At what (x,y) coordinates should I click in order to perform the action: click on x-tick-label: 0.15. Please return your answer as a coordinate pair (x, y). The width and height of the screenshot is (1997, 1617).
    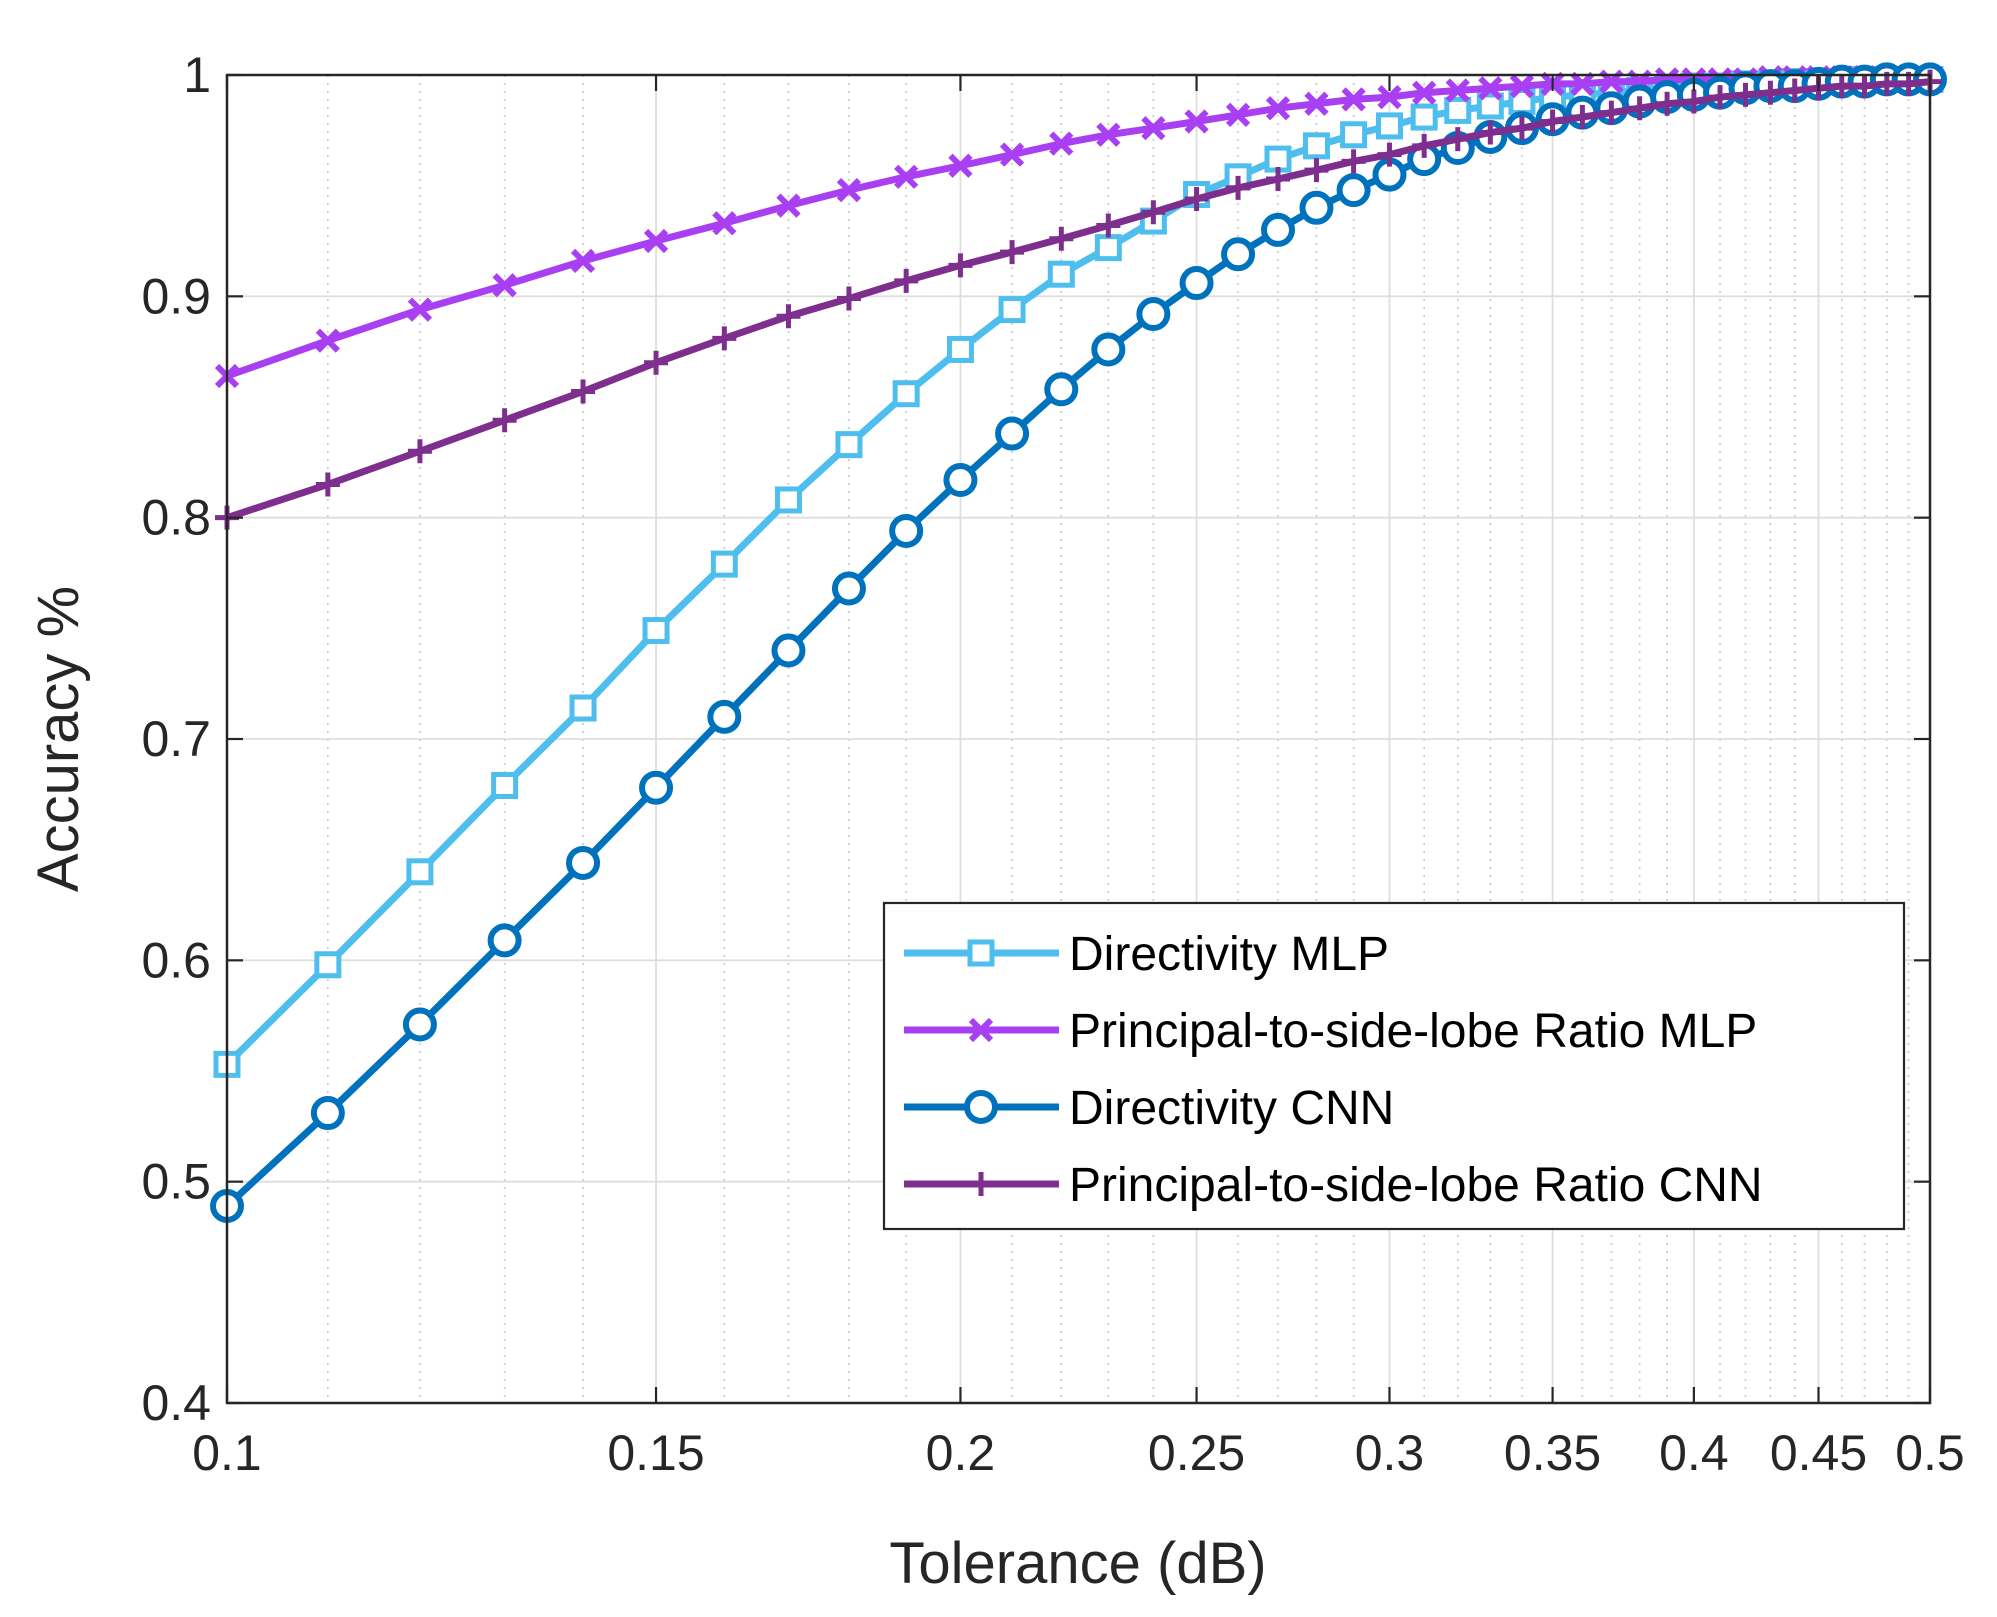
    Looking at the image, I should click on (655, 1453).